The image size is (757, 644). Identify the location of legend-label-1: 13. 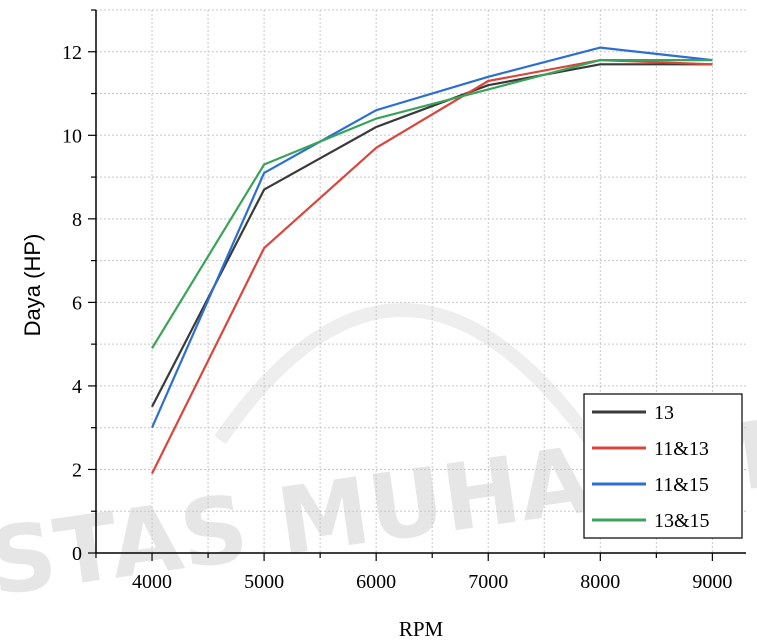
(664, 413).